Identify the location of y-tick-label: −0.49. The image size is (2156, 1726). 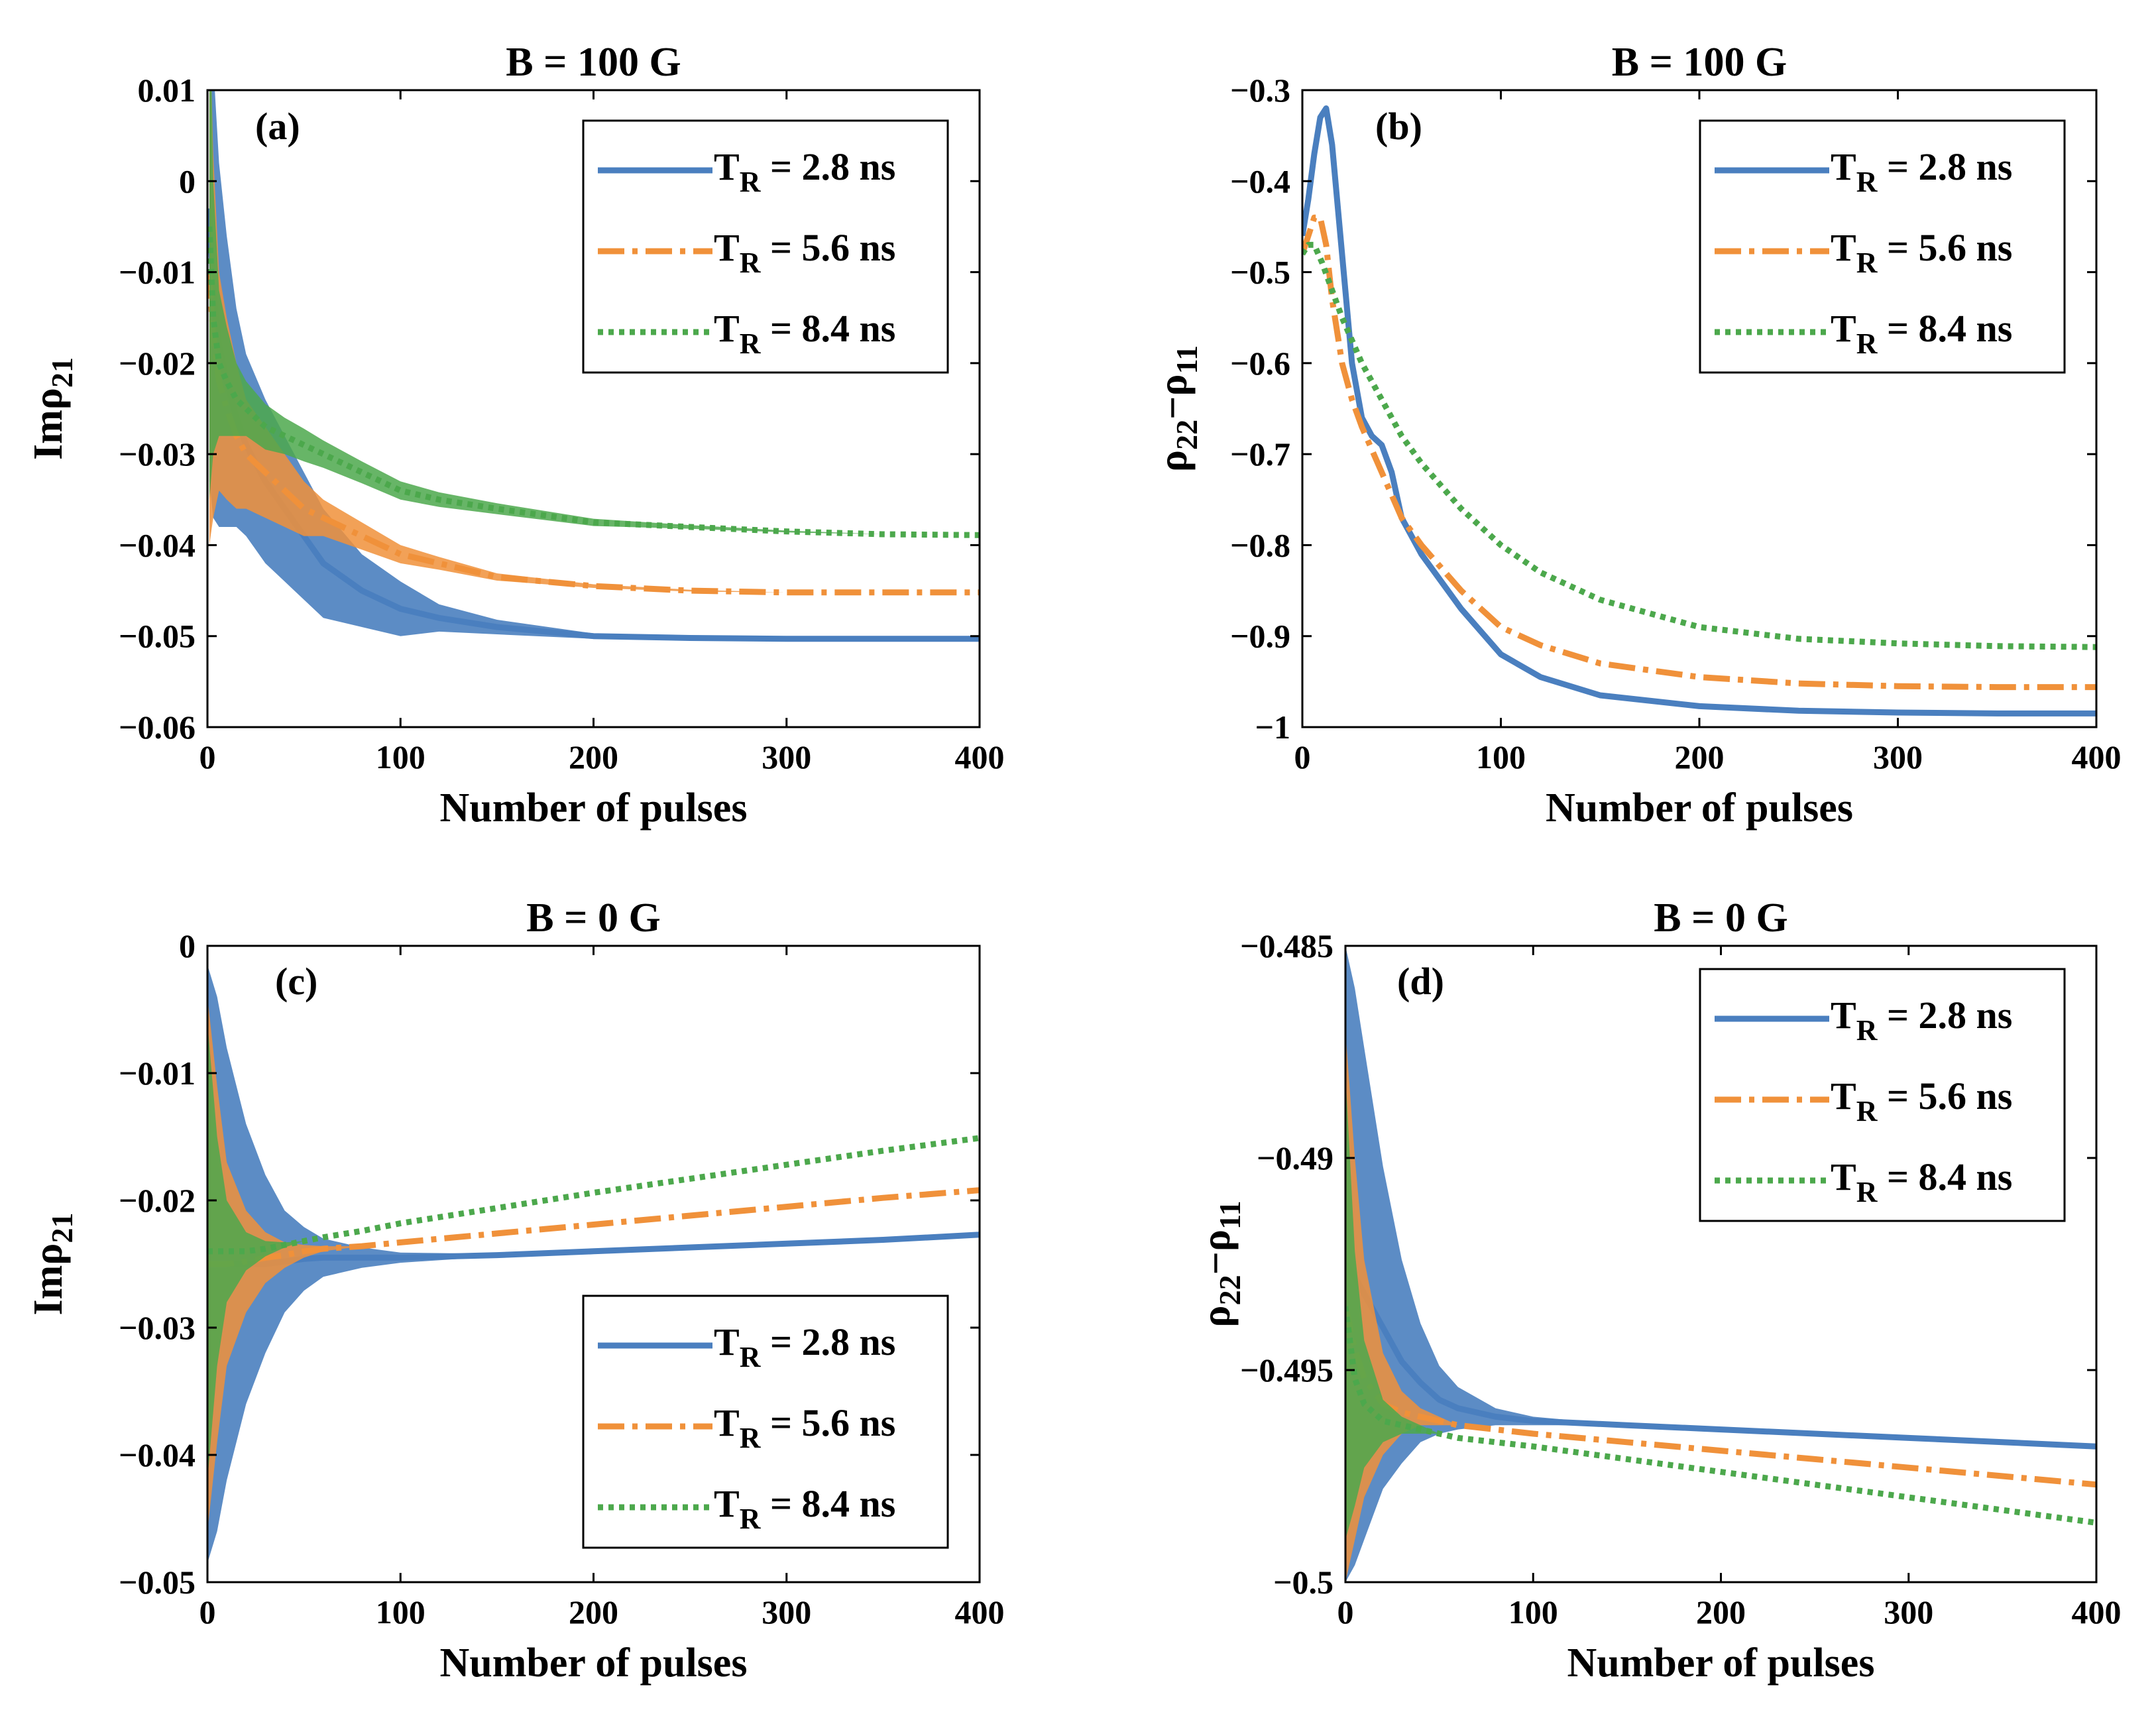
(1295, 1158).